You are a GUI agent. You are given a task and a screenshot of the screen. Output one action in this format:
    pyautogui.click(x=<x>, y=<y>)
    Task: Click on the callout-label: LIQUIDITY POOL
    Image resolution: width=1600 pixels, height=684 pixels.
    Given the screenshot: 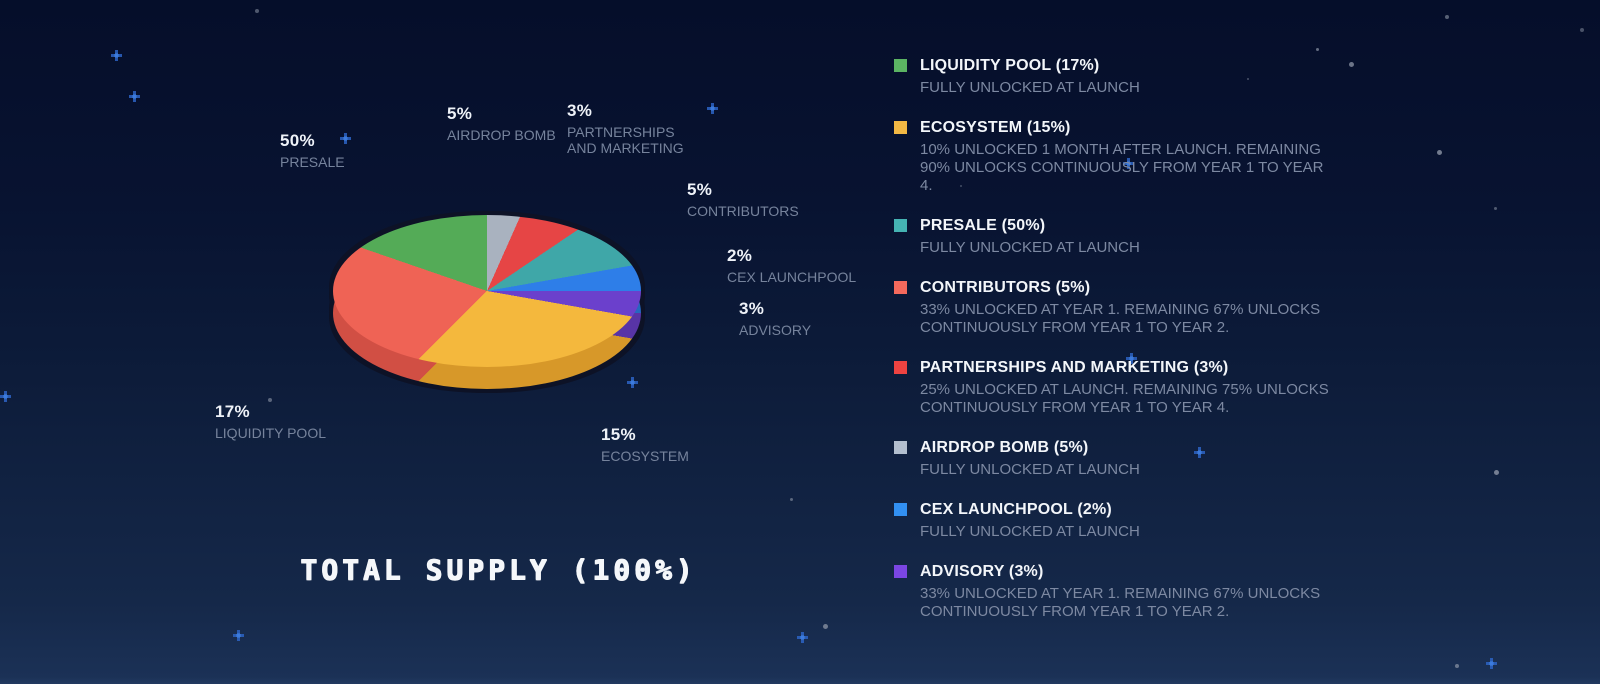 What is the action you would take?
    pyautogui.click(x=270, y=433)
    